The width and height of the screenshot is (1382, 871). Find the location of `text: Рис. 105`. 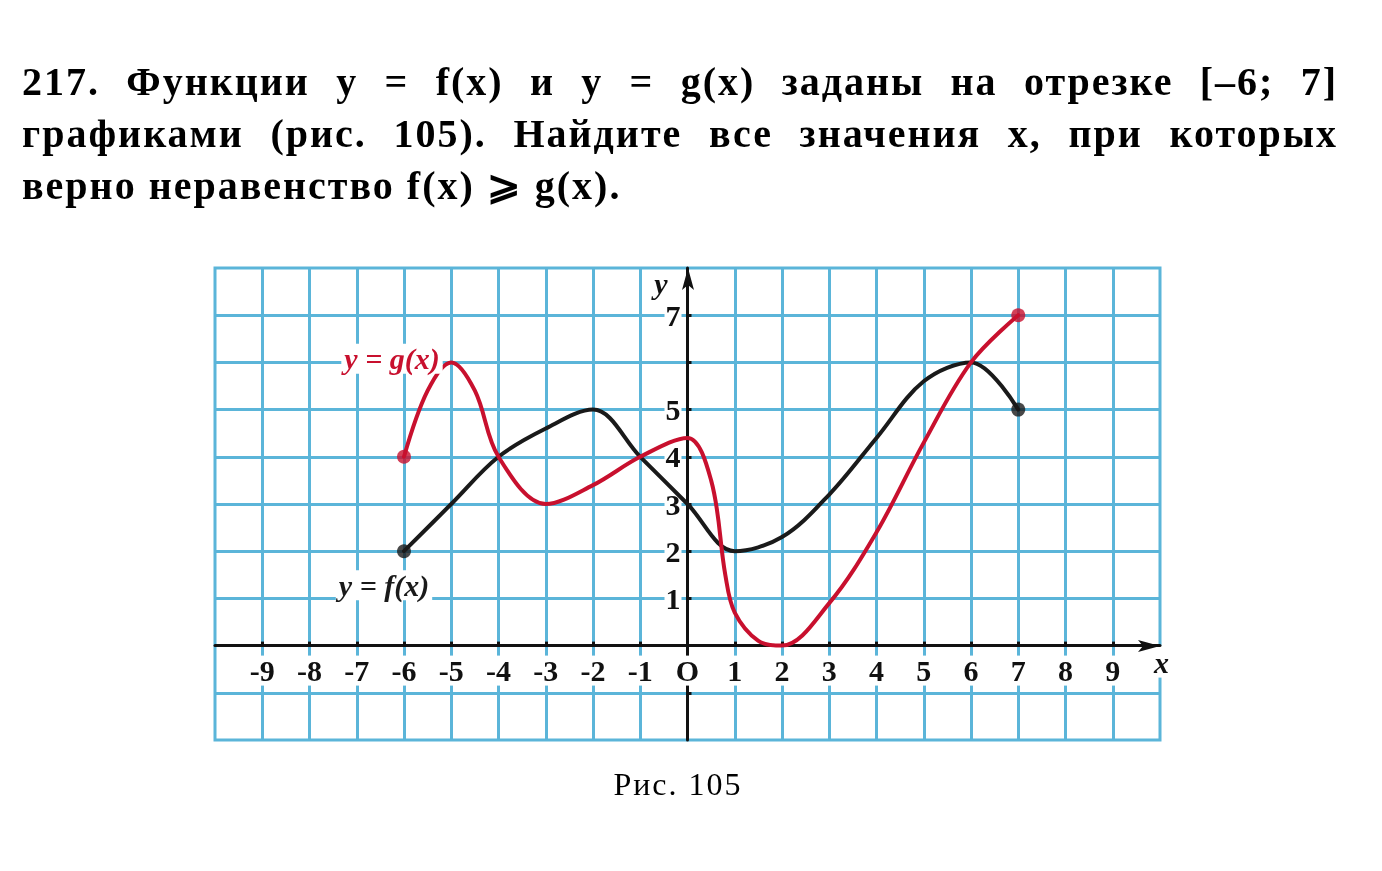

text: Рис. 105 is located at coordinates (678, 784).